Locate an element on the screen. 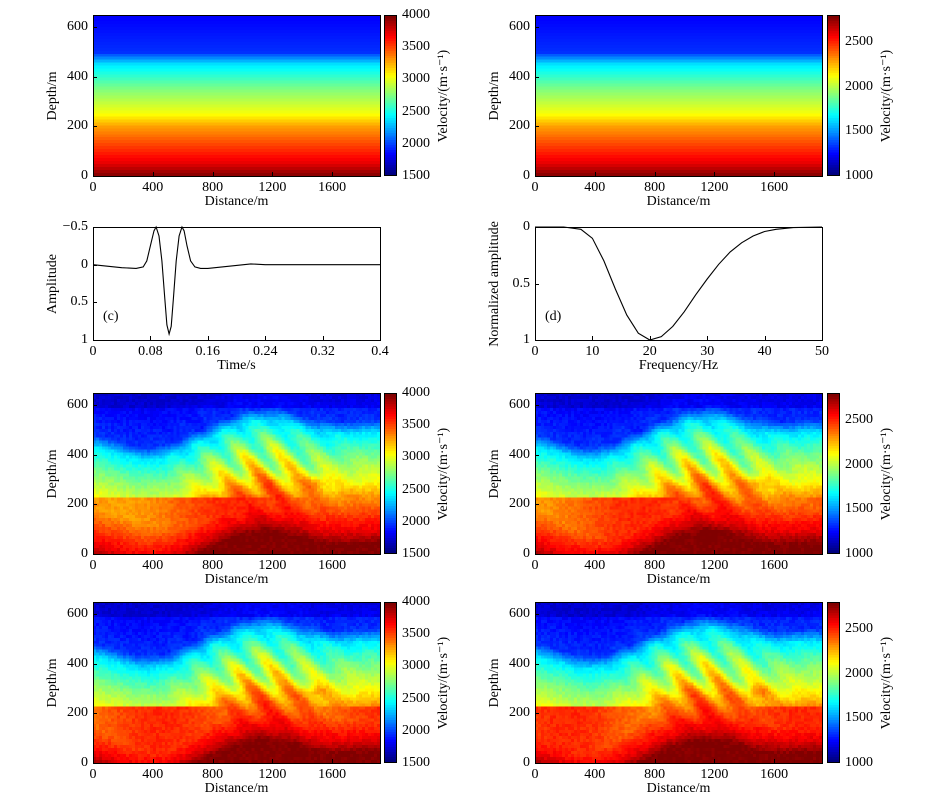 The width and height of the screenshot is (945, 806). x-tick-label: 1600 is located at coordinates (332, 774).